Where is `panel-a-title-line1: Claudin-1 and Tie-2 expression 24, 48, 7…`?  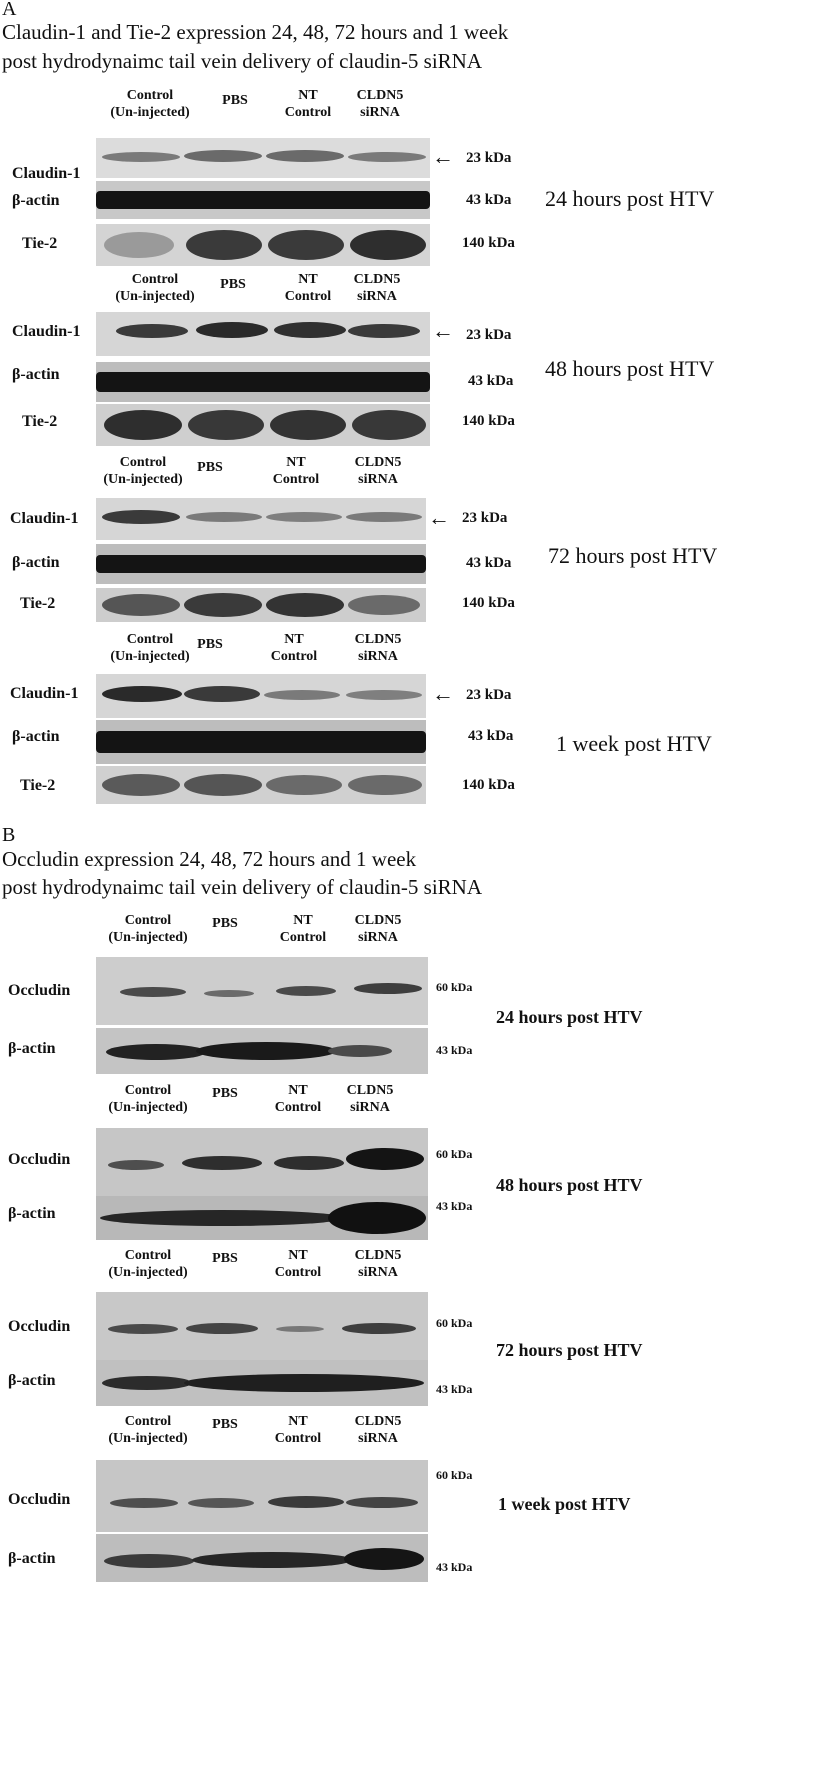
panel-a-title-line1: Claudin-1 and Tie-2 expression 24, 48, 7… is located at coordinates (255, 32).